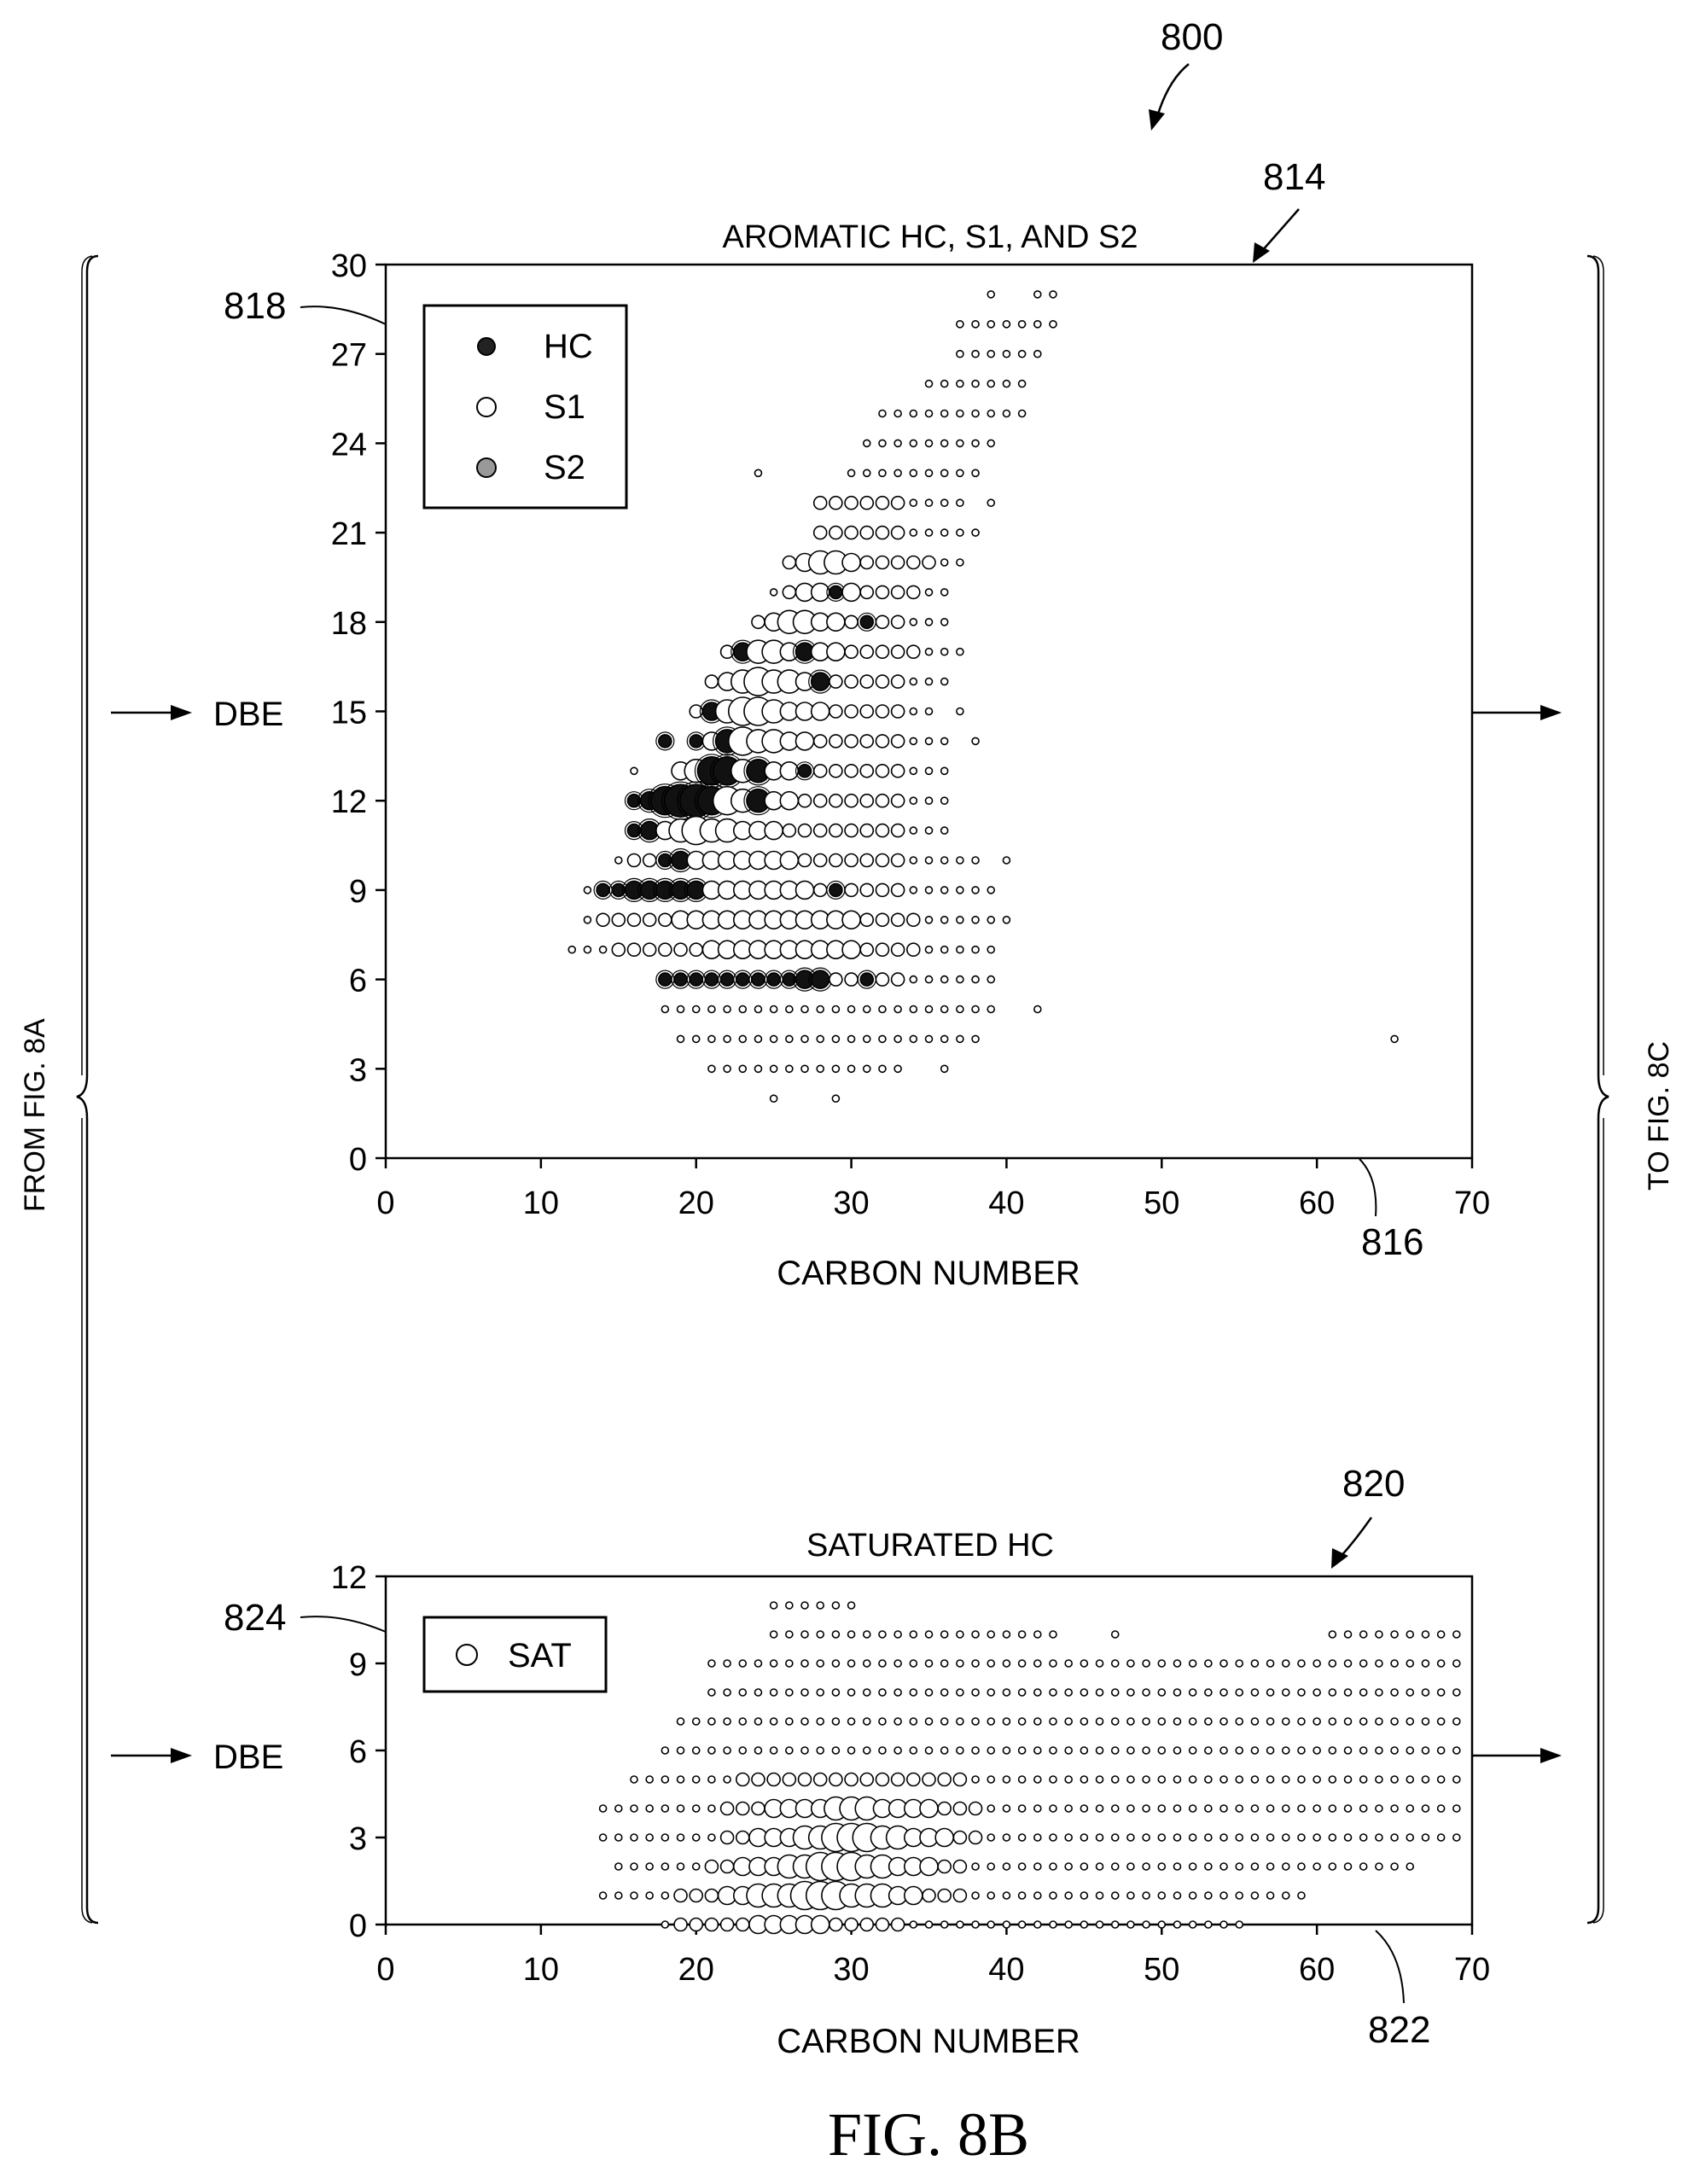 The image size is (1688, 2184). What do you see at coordinates (1161, 1203) in the screenshot?
I see `aromatic-xtick-label: 50` at bounding box center [1161, 1203].